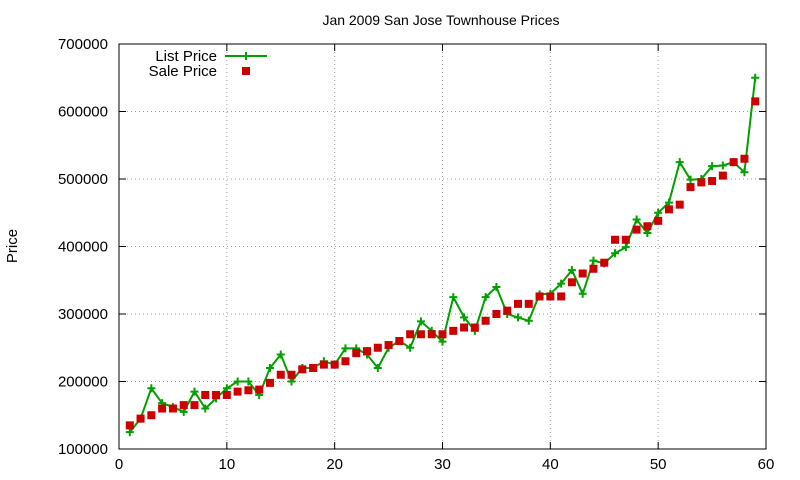 The width and height of the screenshot is (800, 480). I want to click on x-tick-label: 20, so click(334, 464).